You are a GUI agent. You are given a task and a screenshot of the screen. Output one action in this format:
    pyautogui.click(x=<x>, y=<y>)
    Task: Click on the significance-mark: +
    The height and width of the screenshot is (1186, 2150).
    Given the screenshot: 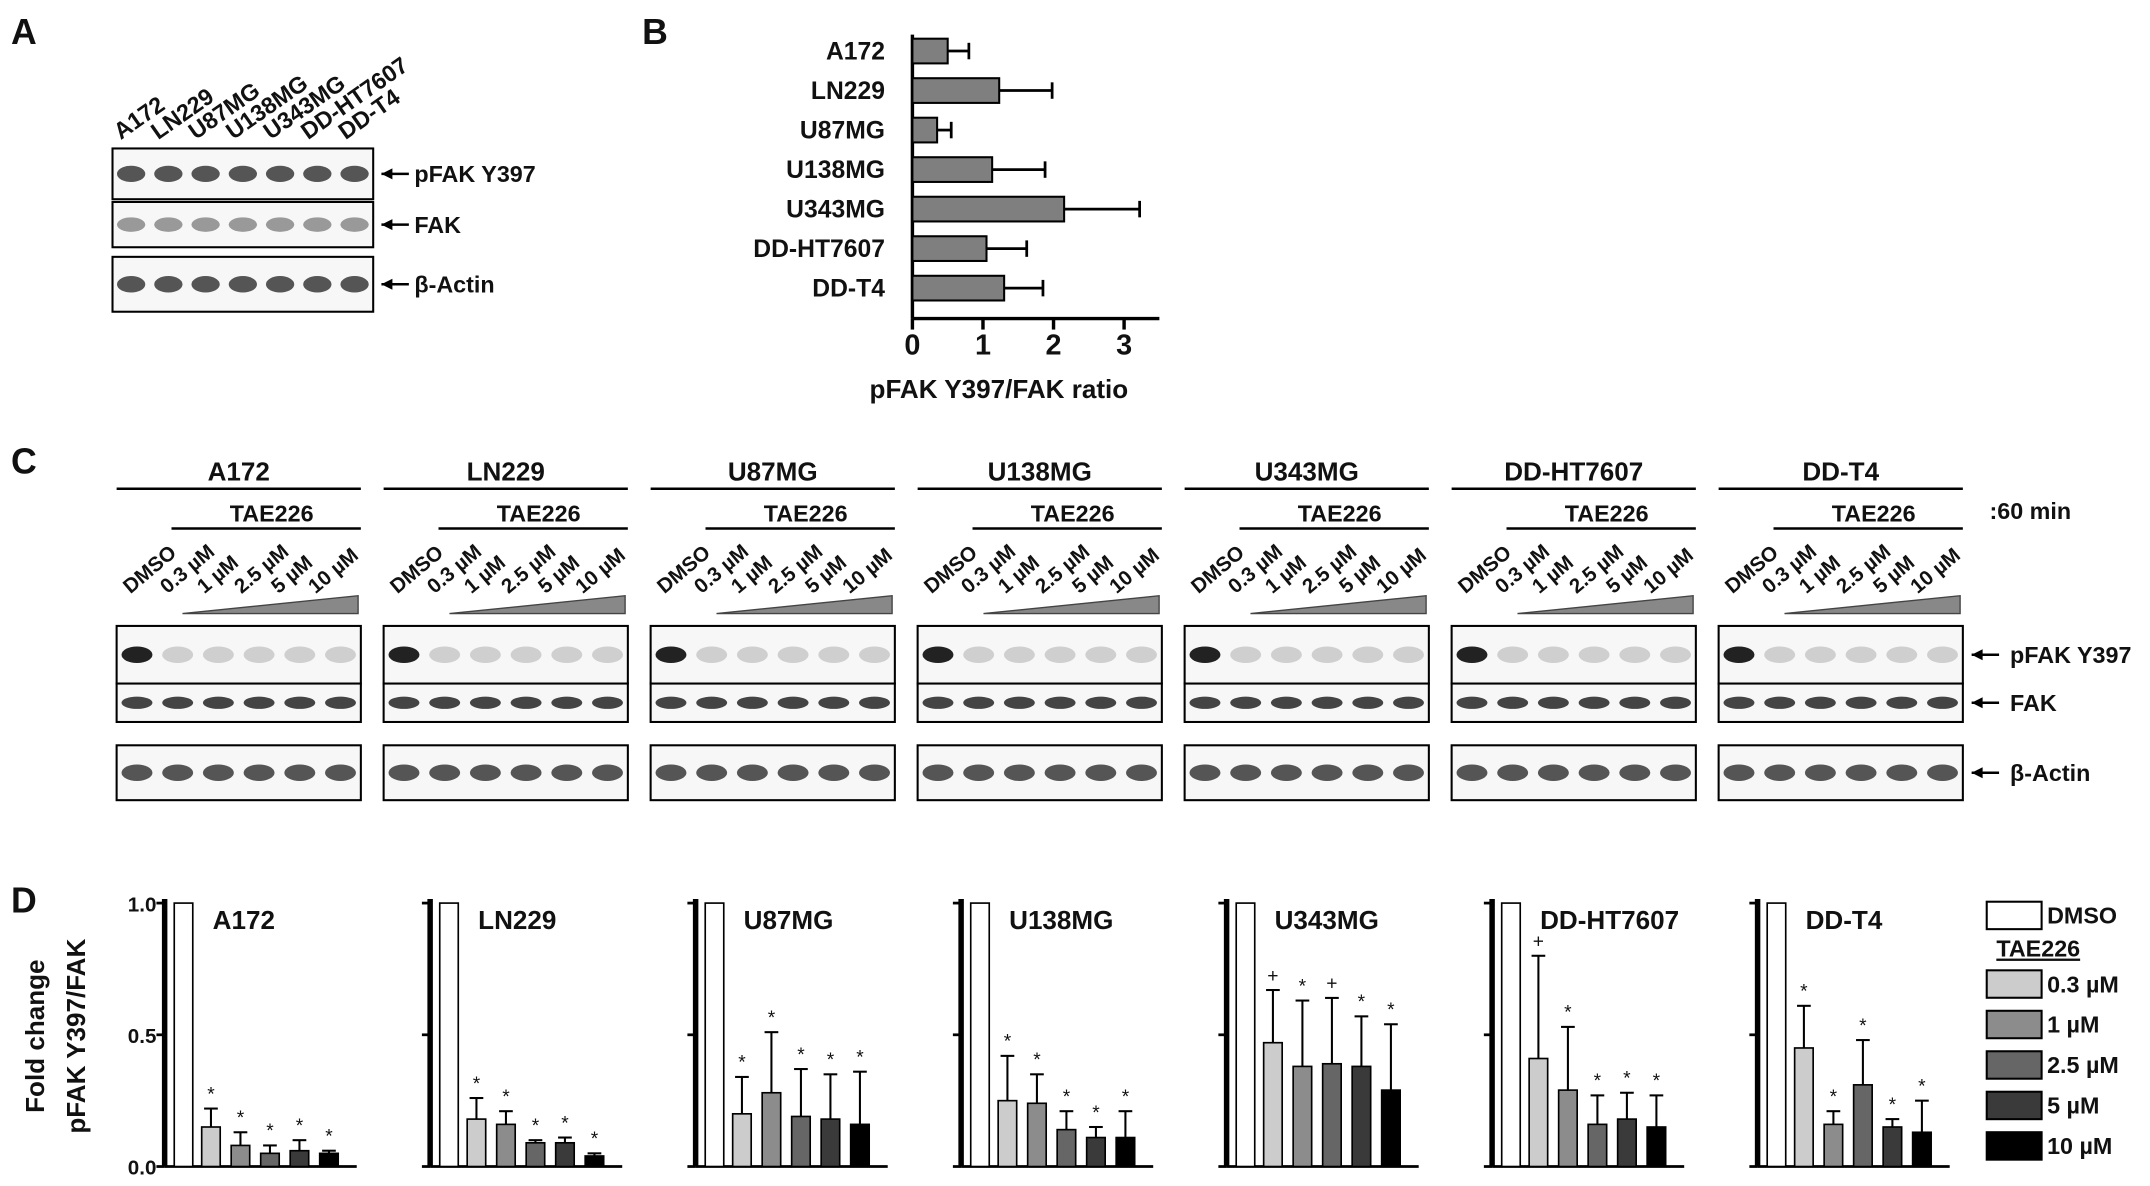 What is the action you would take?
    pyautogui.click(x=1331, y=984)
    